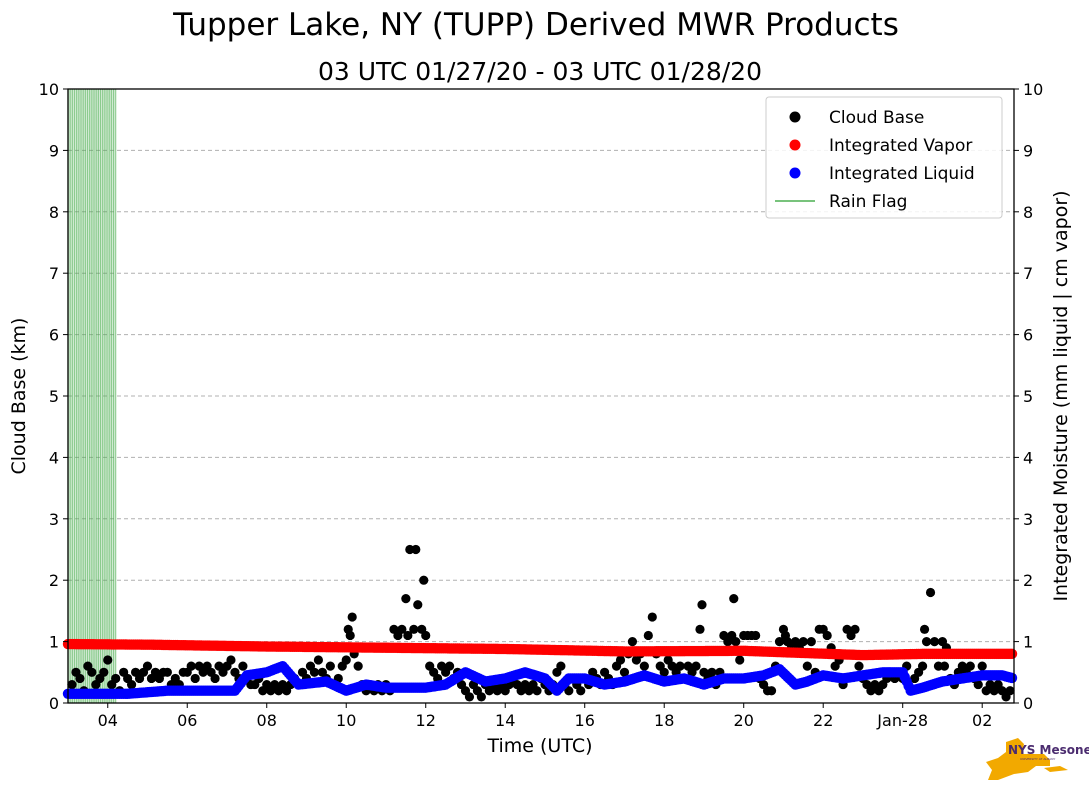  I want to click on right-tick-label: 0, so click(1028, 703).